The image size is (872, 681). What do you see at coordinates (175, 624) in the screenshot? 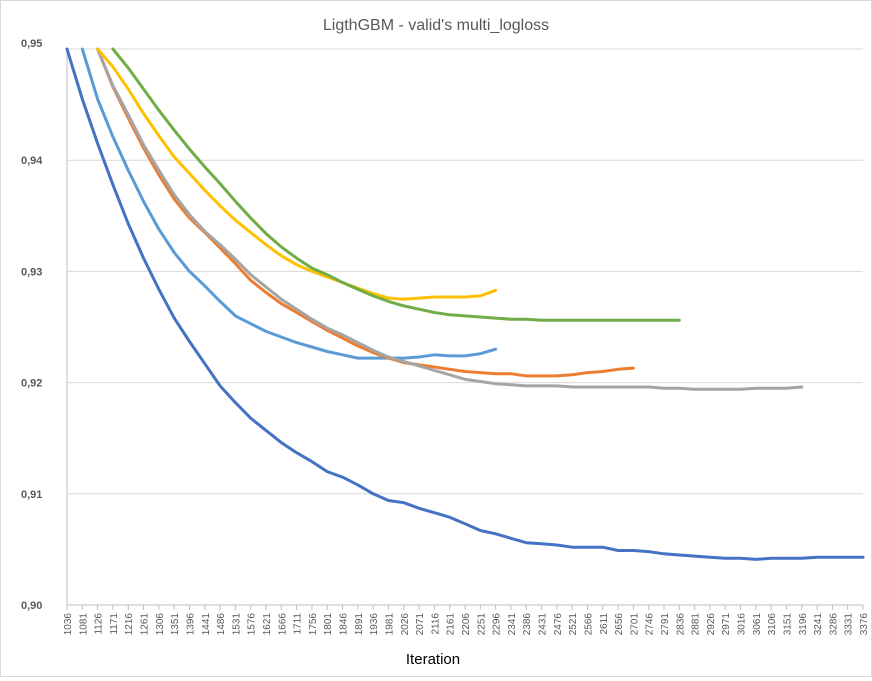
I see `x-tick-label: 1351` at bounding box center [175, 624].